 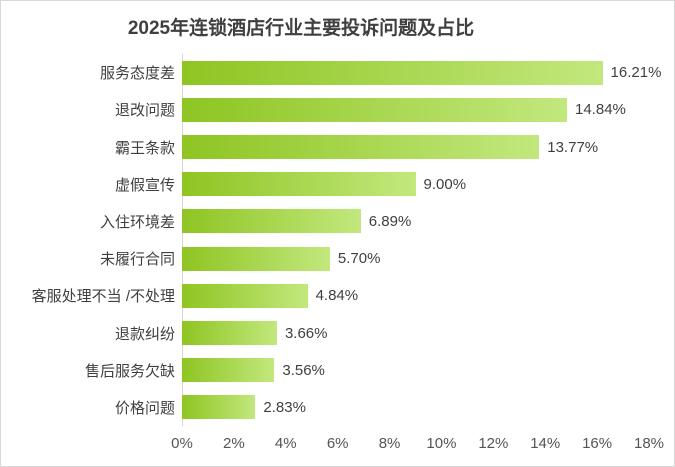 What do you see at coordinates (597, 443) in the screenshot?
I see `x-tick-label: 16%` at bounding box center [597, 443].